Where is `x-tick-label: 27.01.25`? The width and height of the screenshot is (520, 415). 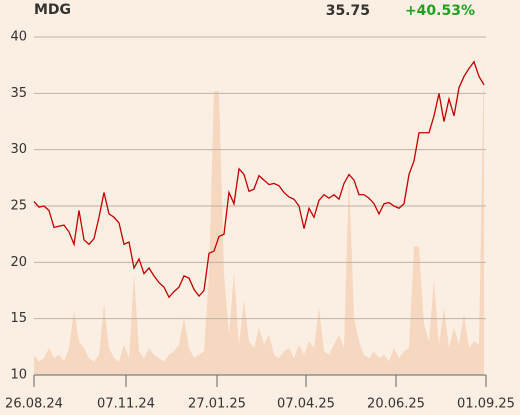 x-tick-label: 27.01.25 is located at coordinates (217, 404).